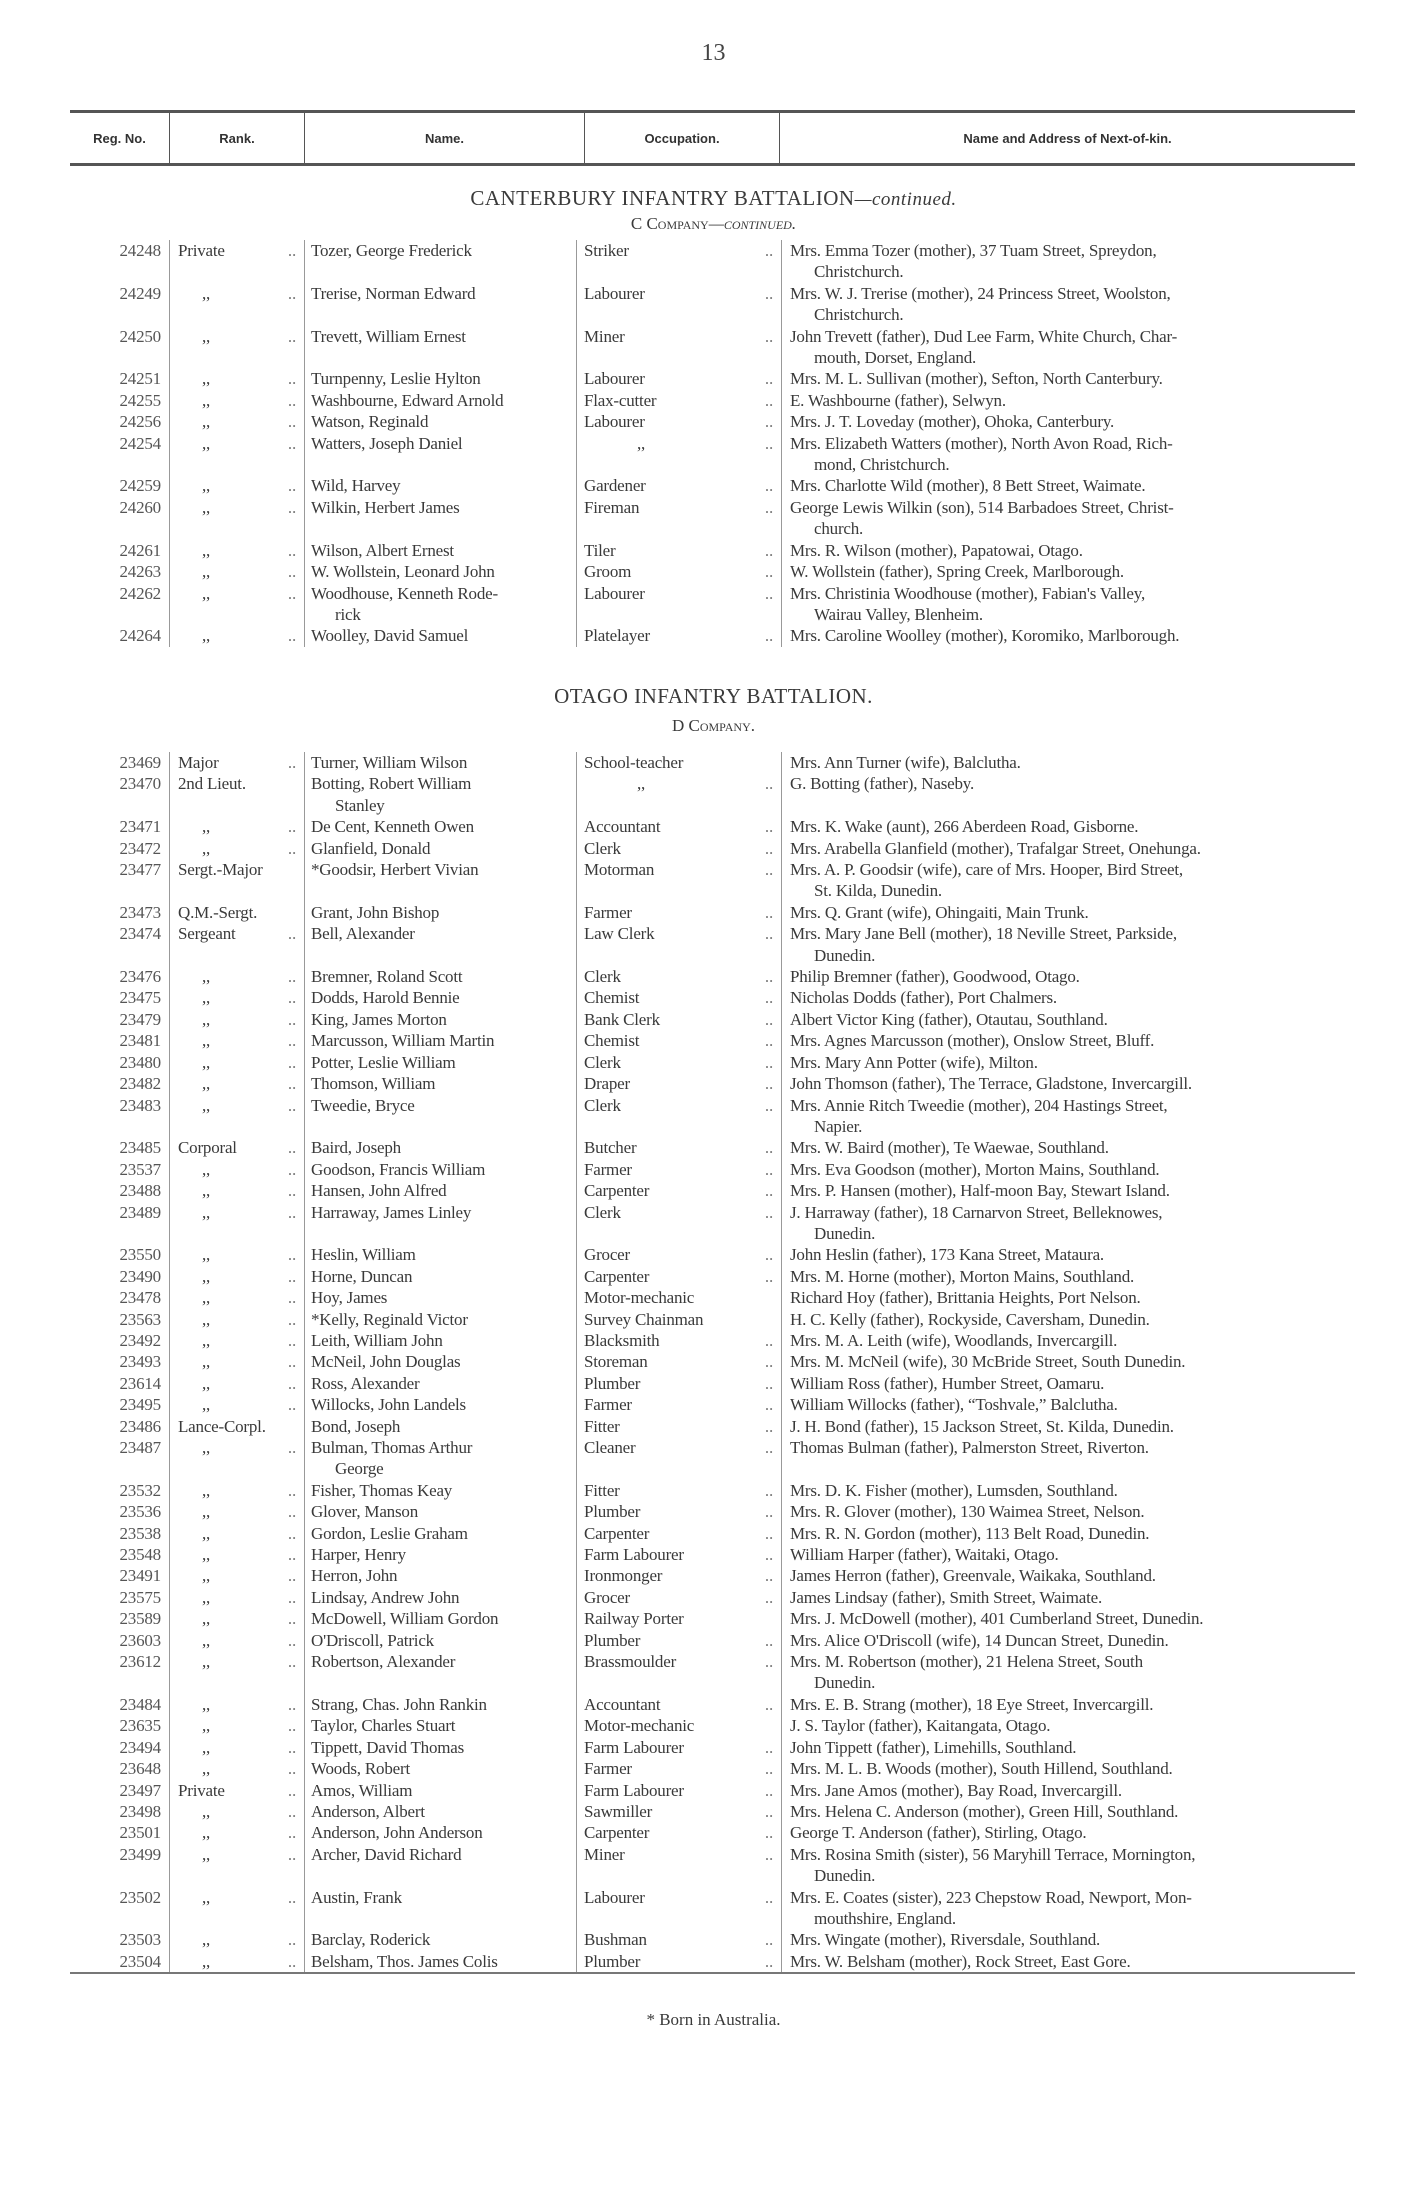  I want to click on reg-no: 24251, so click(120, 379).